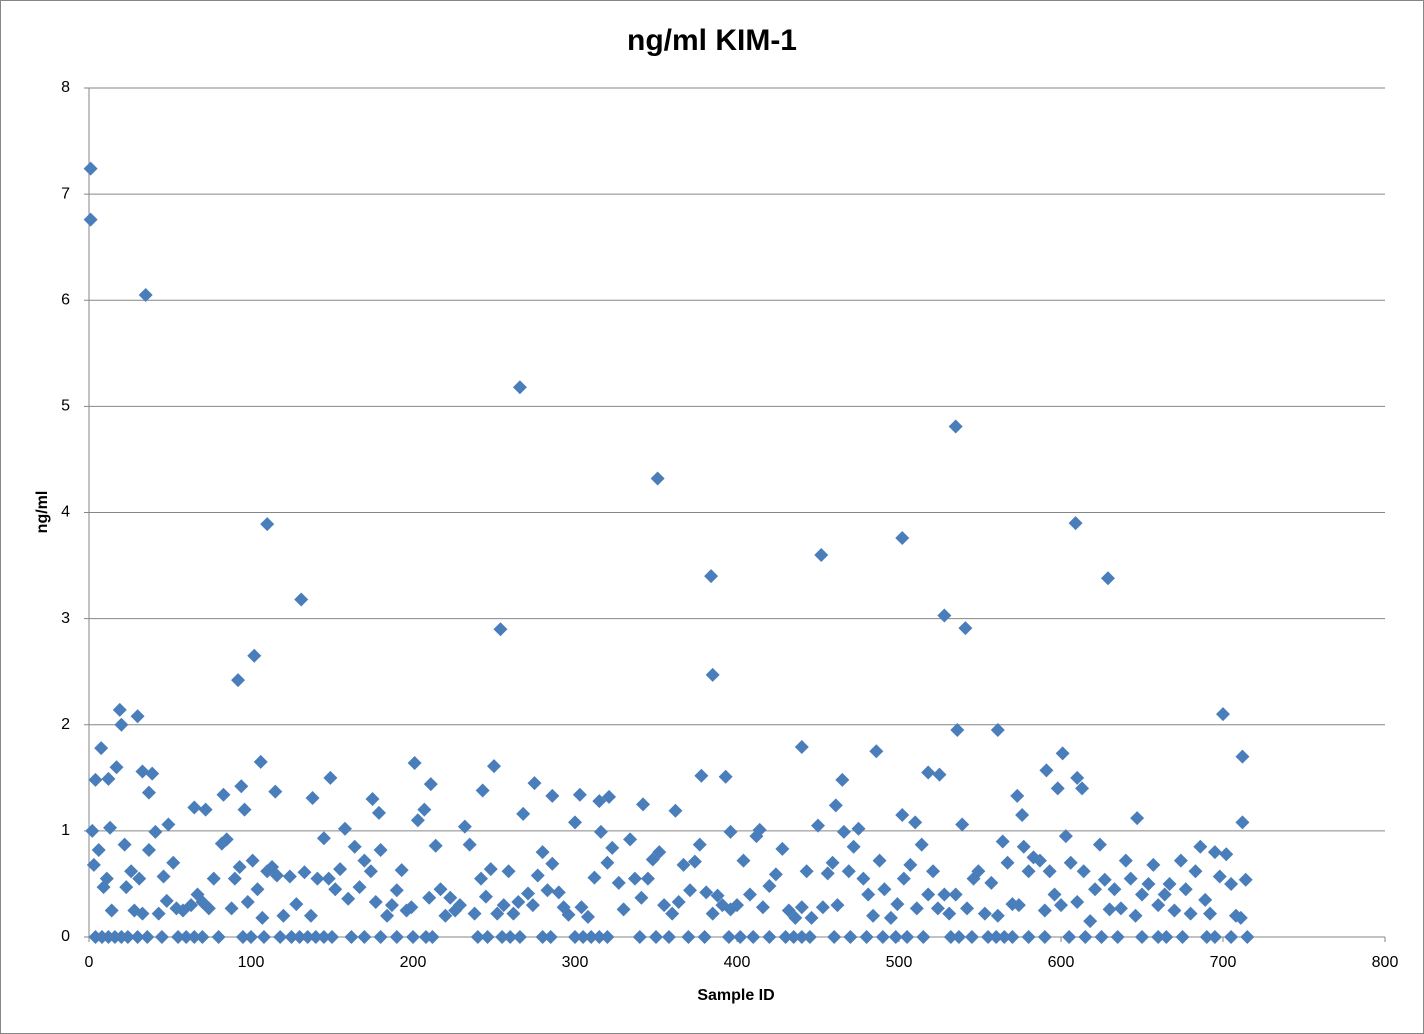 The height and width of the screenshot is (1034, 1424). What do you see at coordinates (65, 299) in the screenshot?
I see `y-tick-label: 6` at bounding box center [65, 299].